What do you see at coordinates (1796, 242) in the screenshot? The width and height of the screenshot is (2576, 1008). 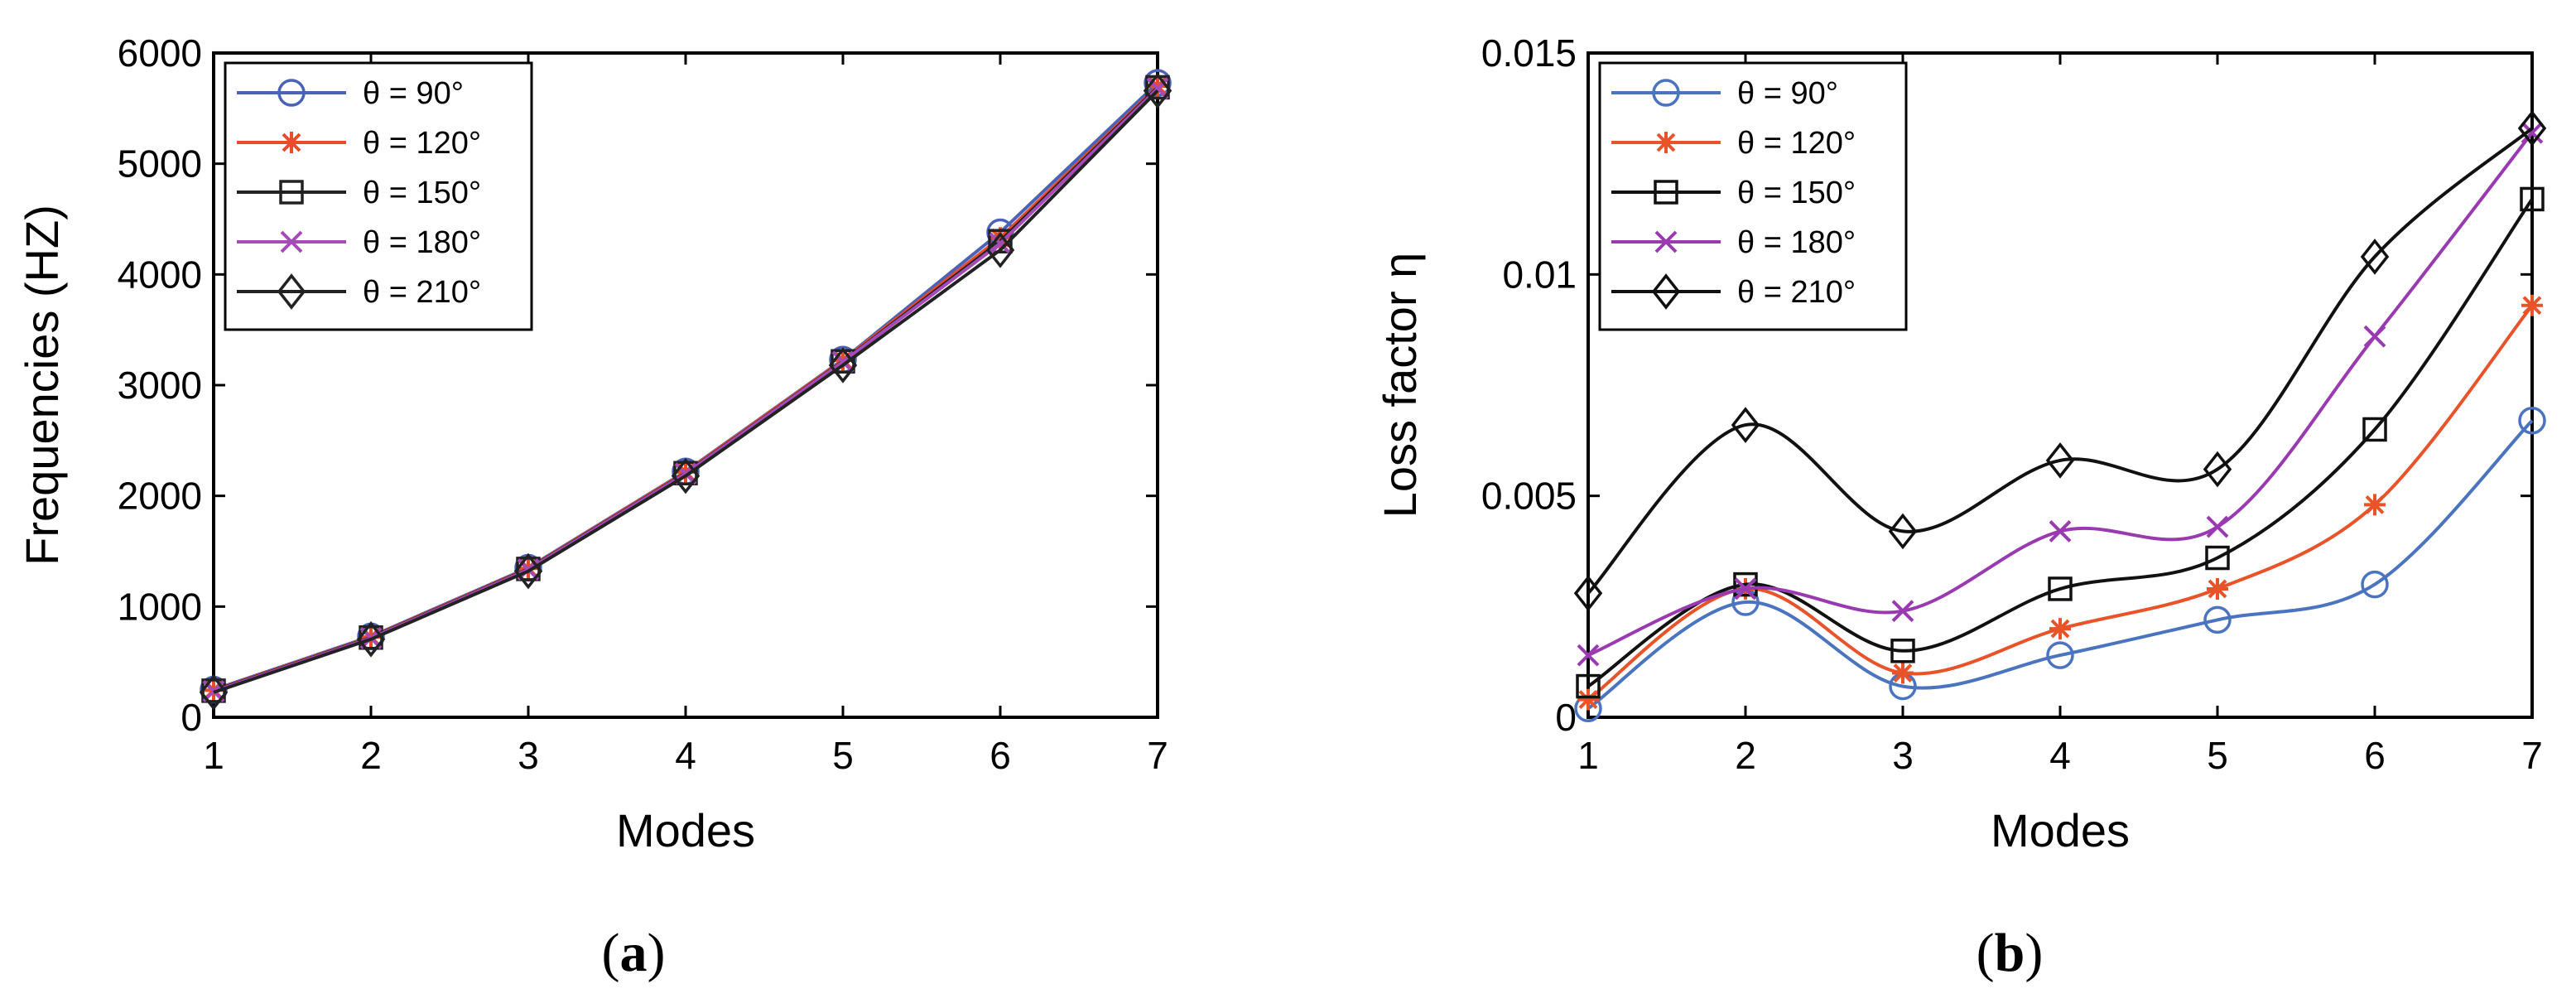 I see `chart-b-legend-label-4: θ = 180°` at bounding box center [1796, 242].